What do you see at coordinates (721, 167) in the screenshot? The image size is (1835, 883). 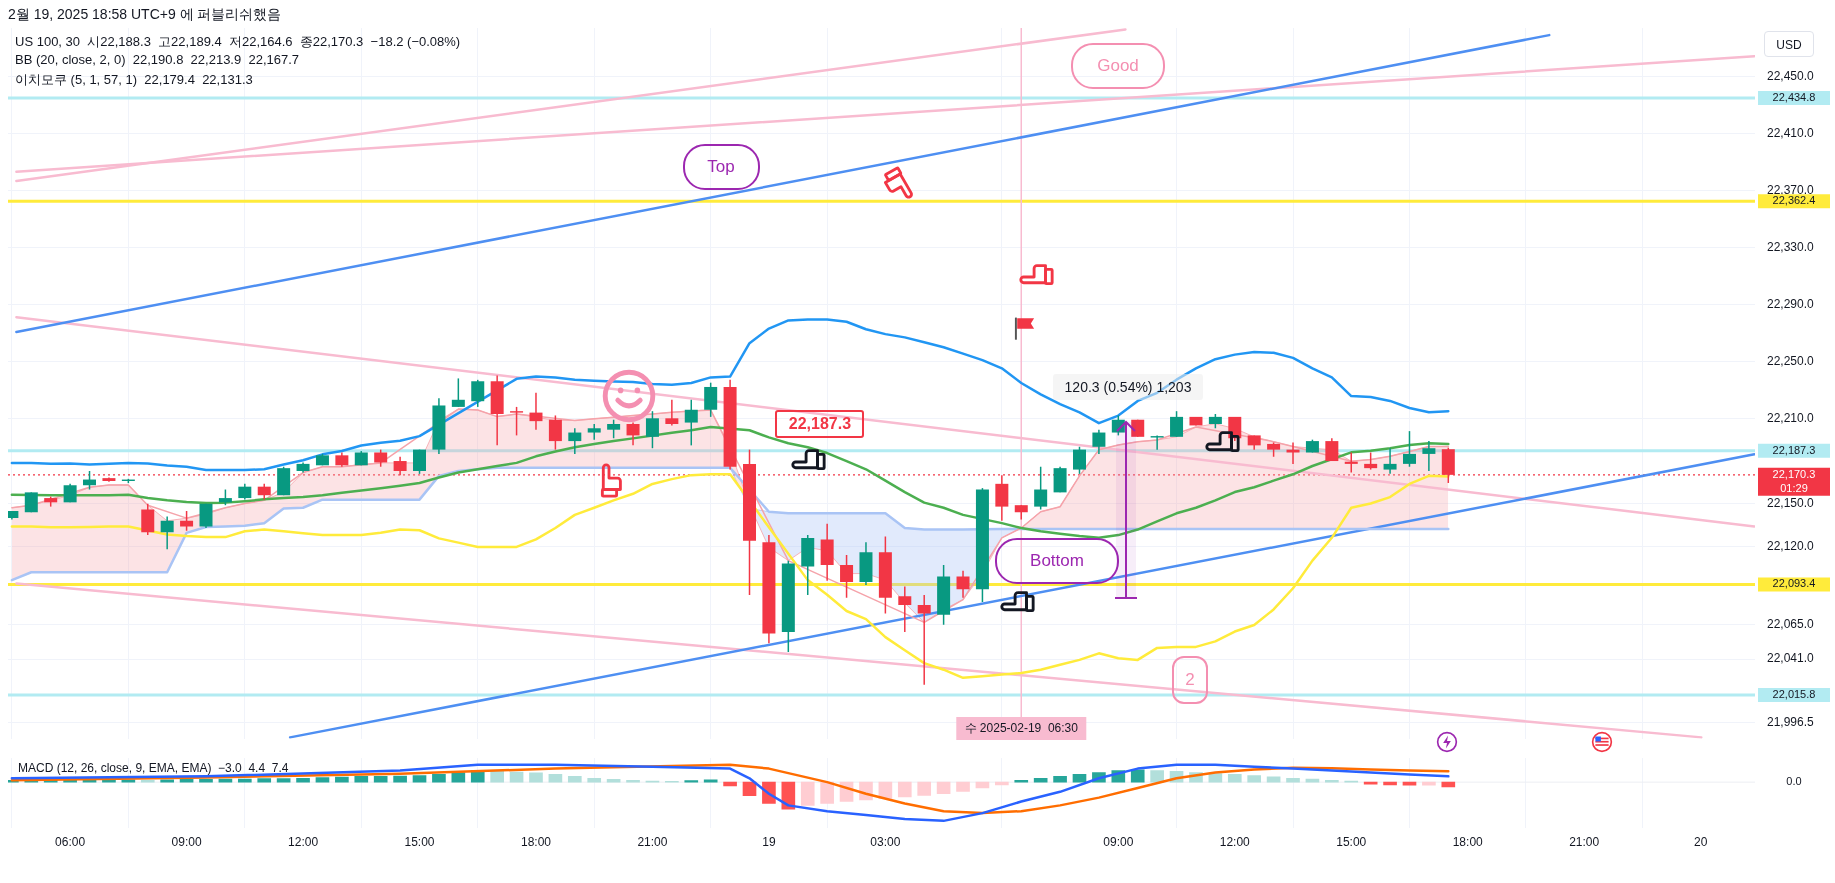 I see `annotation: Top` at bounding box center [721, 167].